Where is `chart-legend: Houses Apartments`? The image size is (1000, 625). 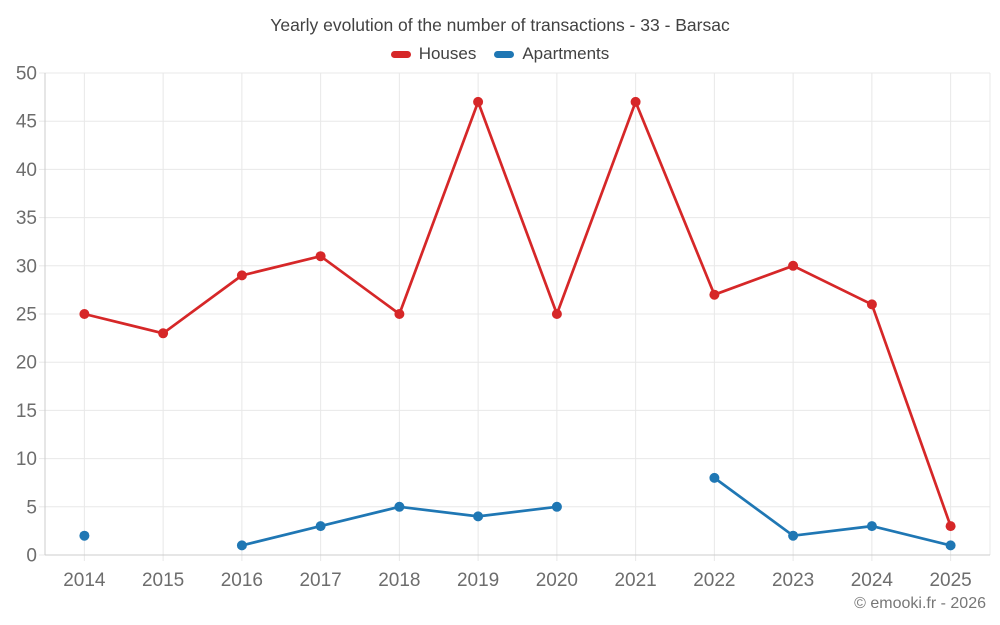 chart-legend: Houses Apartments is located at coordinates (500, 54).